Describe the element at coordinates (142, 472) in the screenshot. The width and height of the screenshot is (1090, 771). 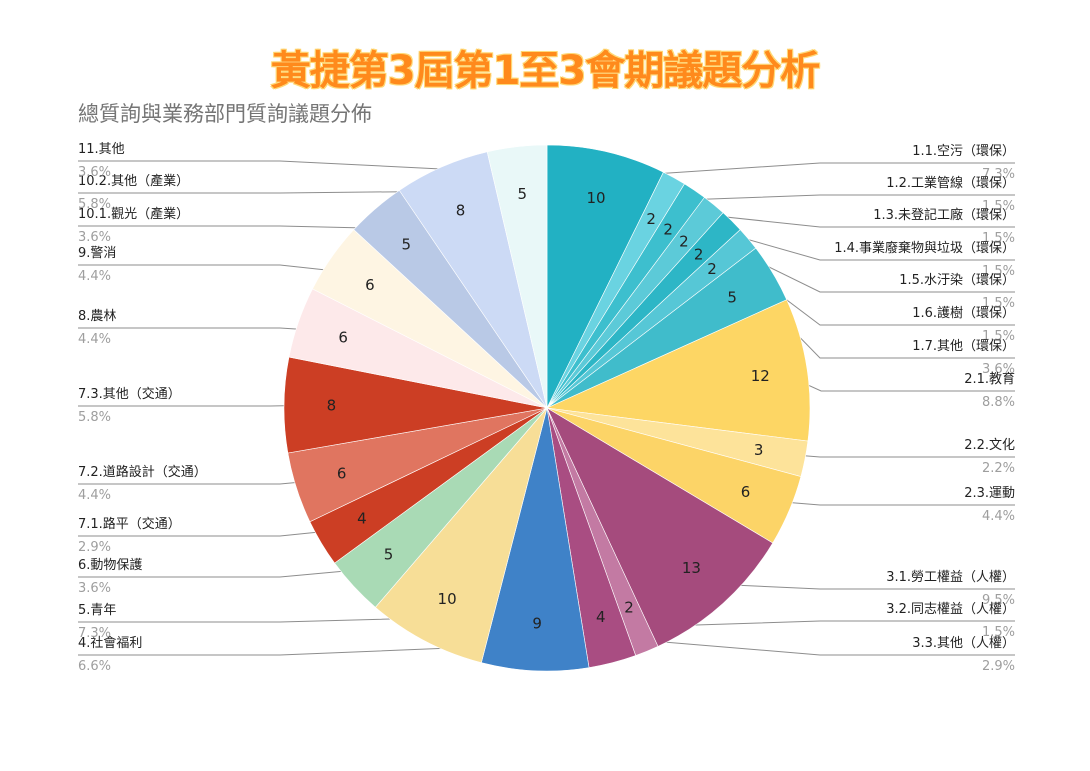
I see `slice-label: 7.2.道路設計（交通）` at that location.